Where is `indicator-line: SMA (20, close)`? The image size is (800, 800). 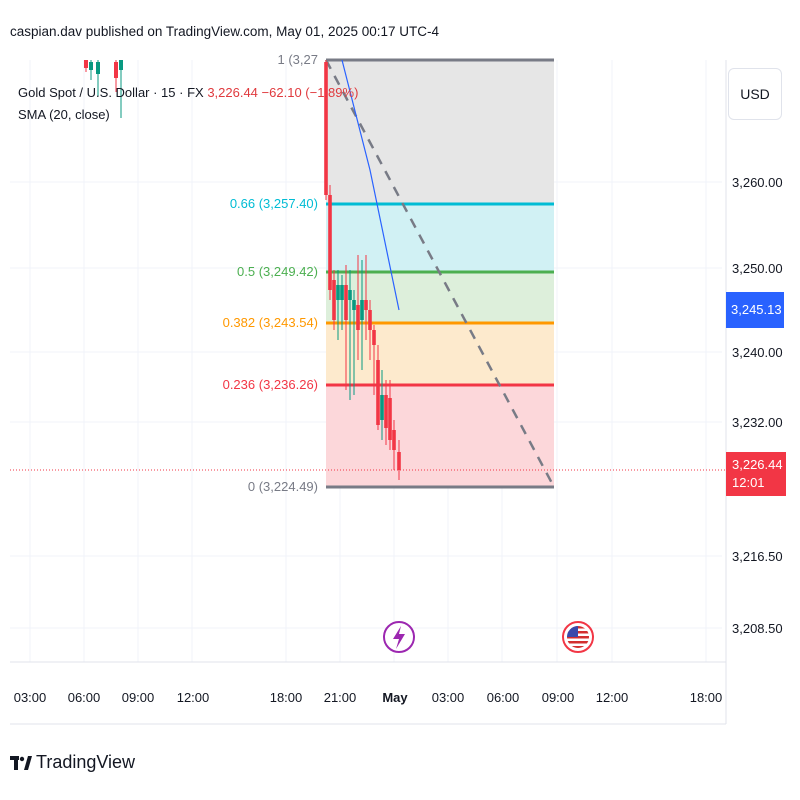 indicator-line: SMA (20, close) is located at coordinates (64, 114).